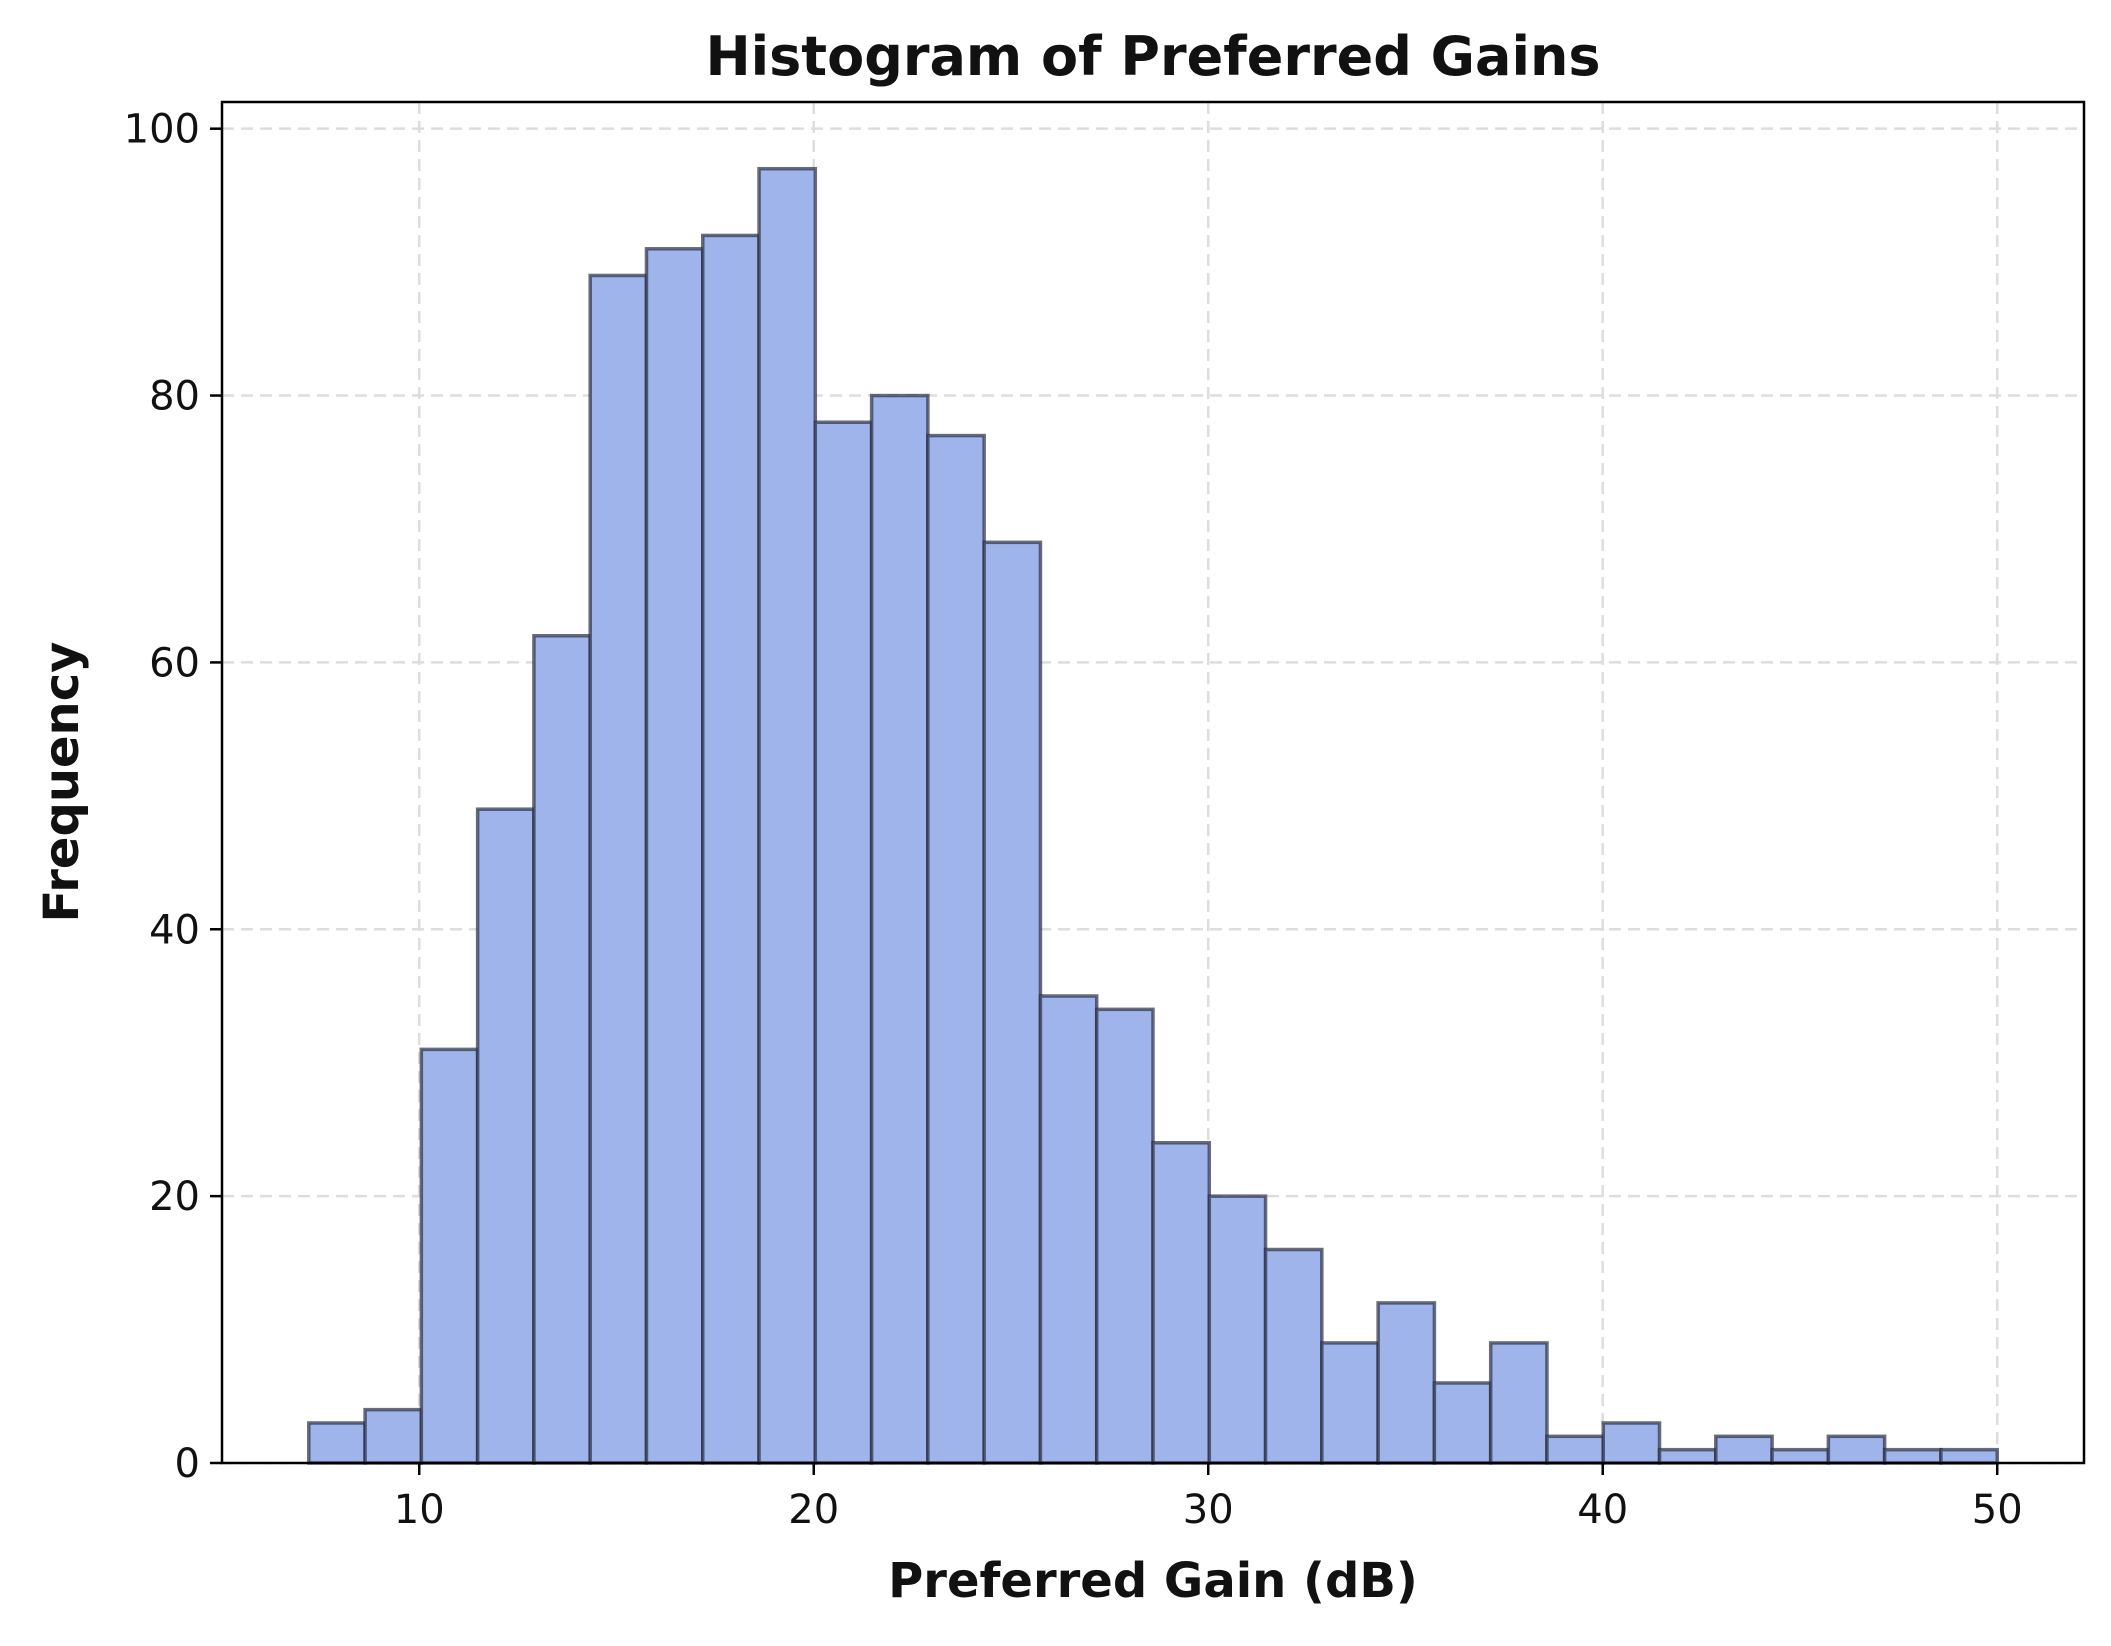 The image size is (2111, 1646). Describe the element at coordinates (1997, 1510) in the screenshot. I see `x-tick-label: 50` at that location.